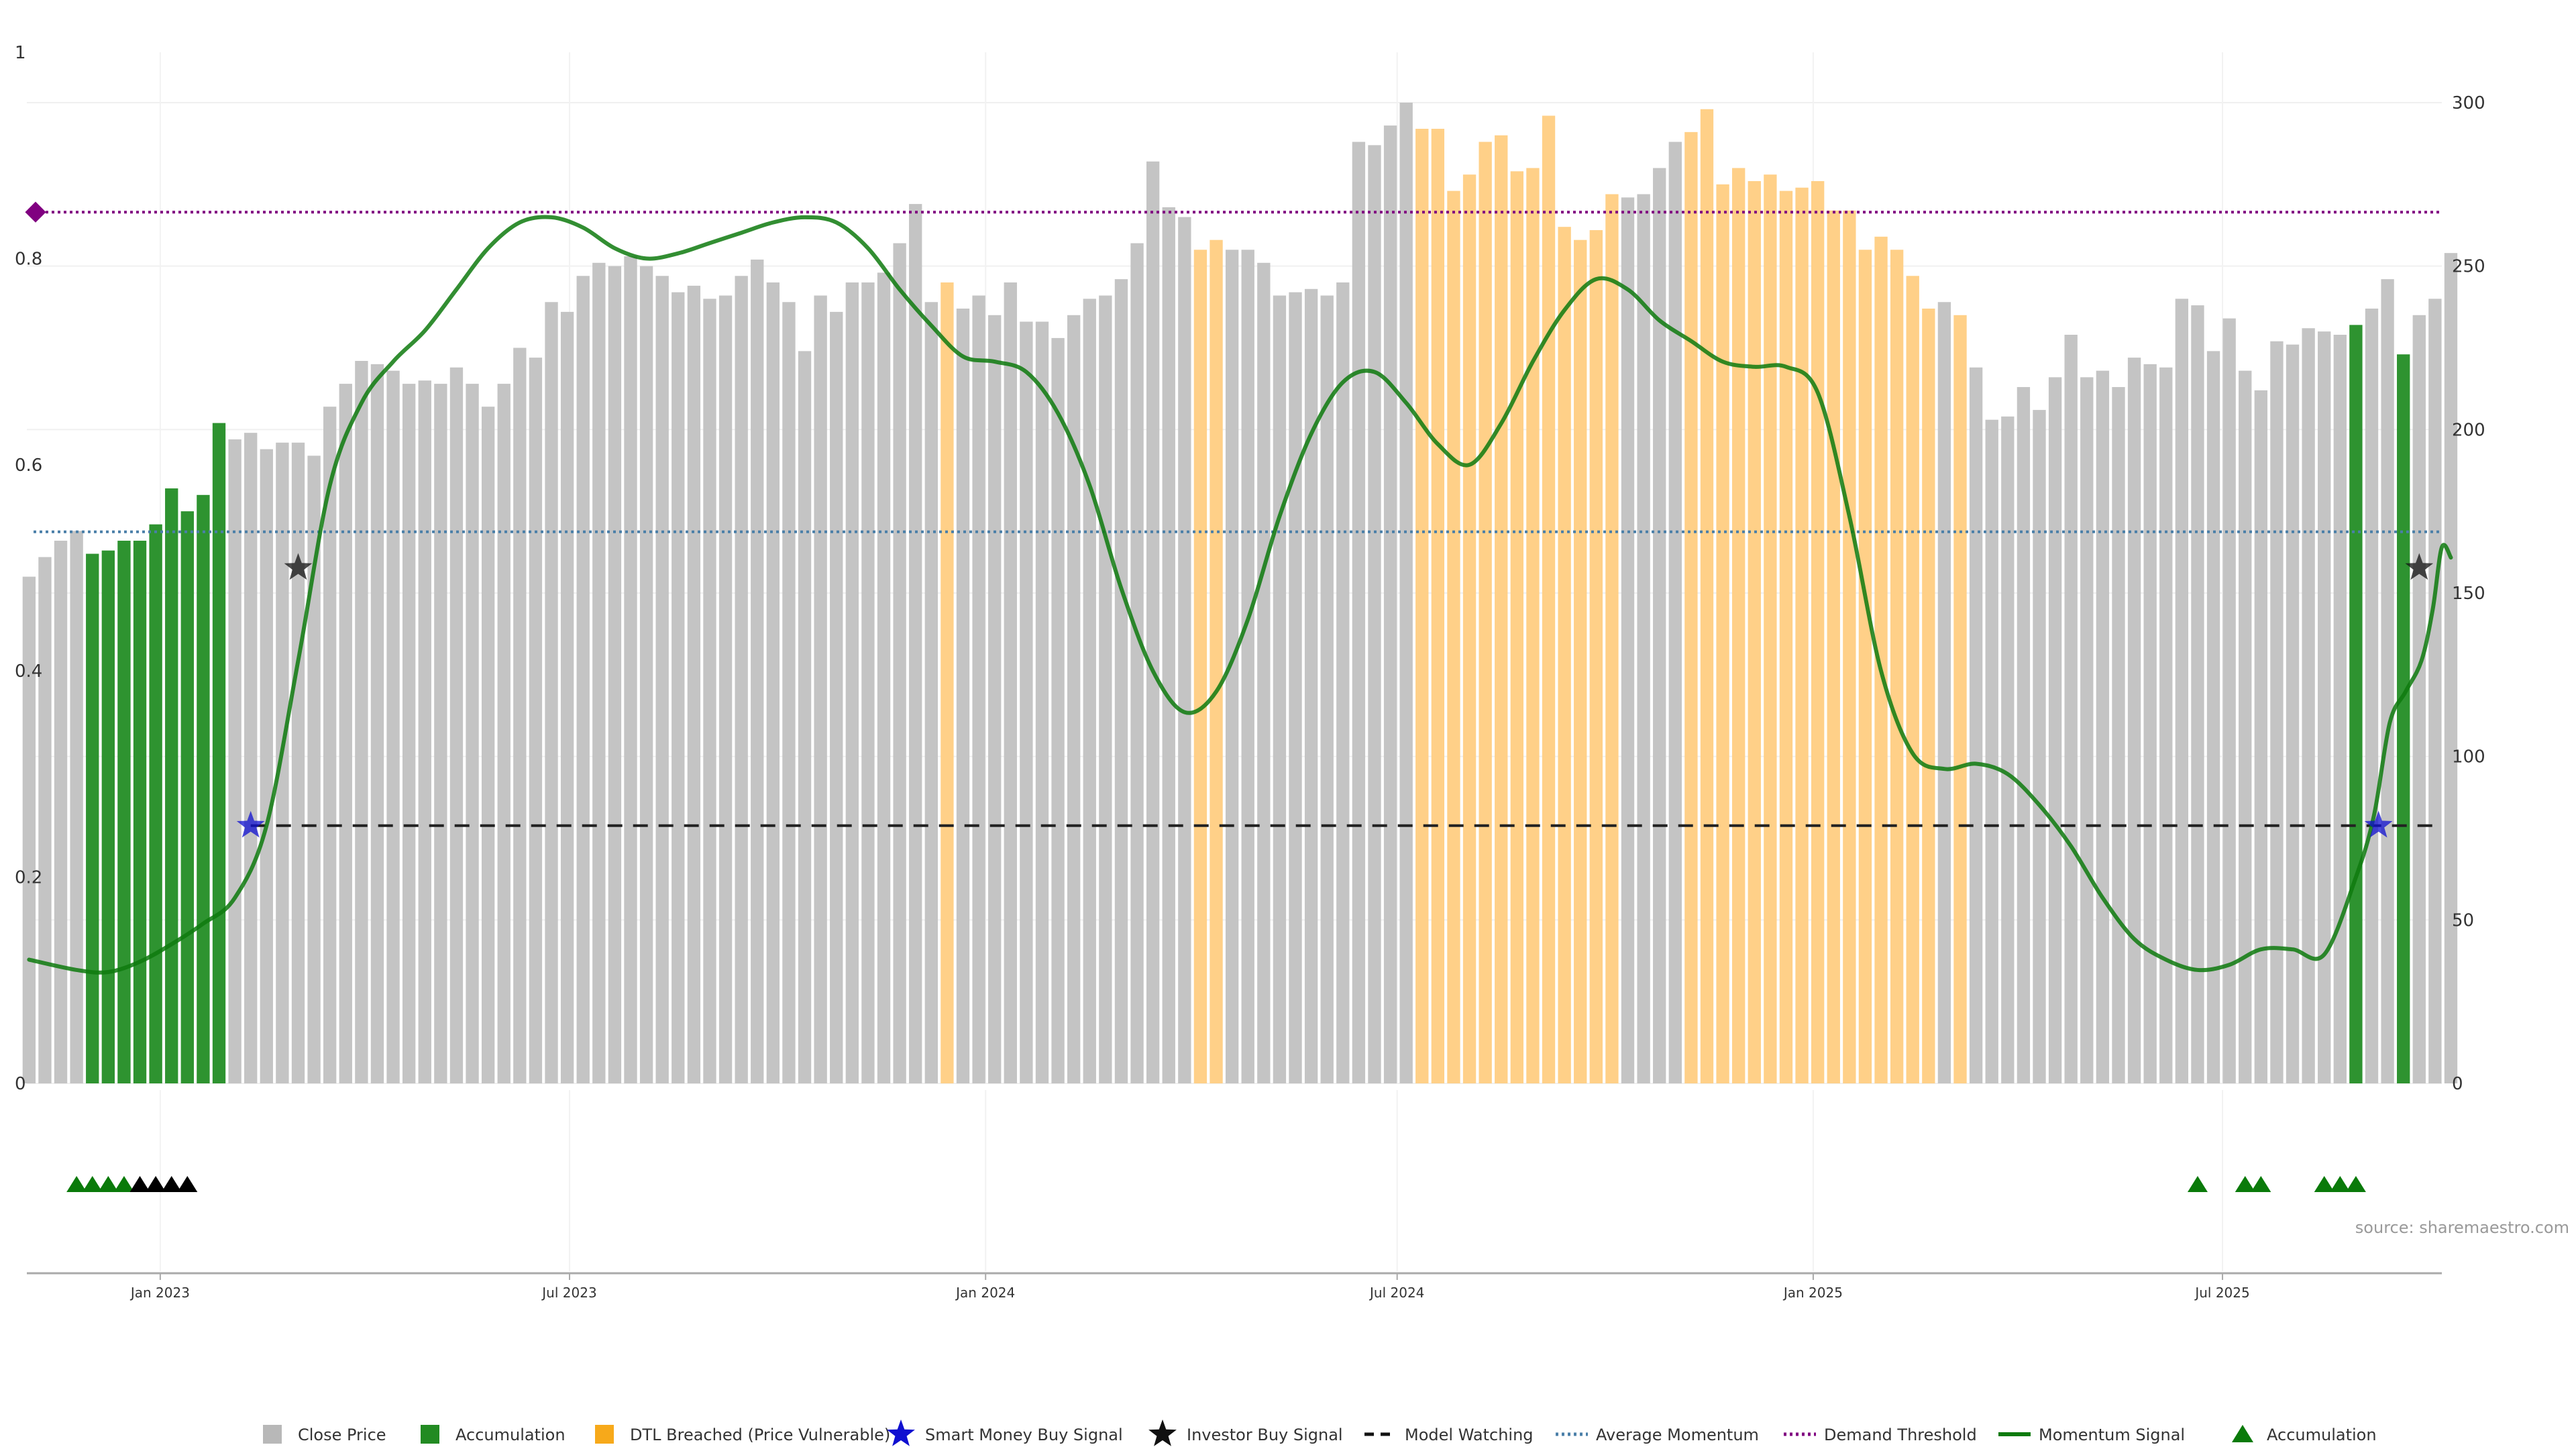 The image size is (2576, 1449). What do you see at coordinates (1900, 1435) in the screenshot?
I see `legend-label: Demand Threshold` at bounding box center [1900, 1435].